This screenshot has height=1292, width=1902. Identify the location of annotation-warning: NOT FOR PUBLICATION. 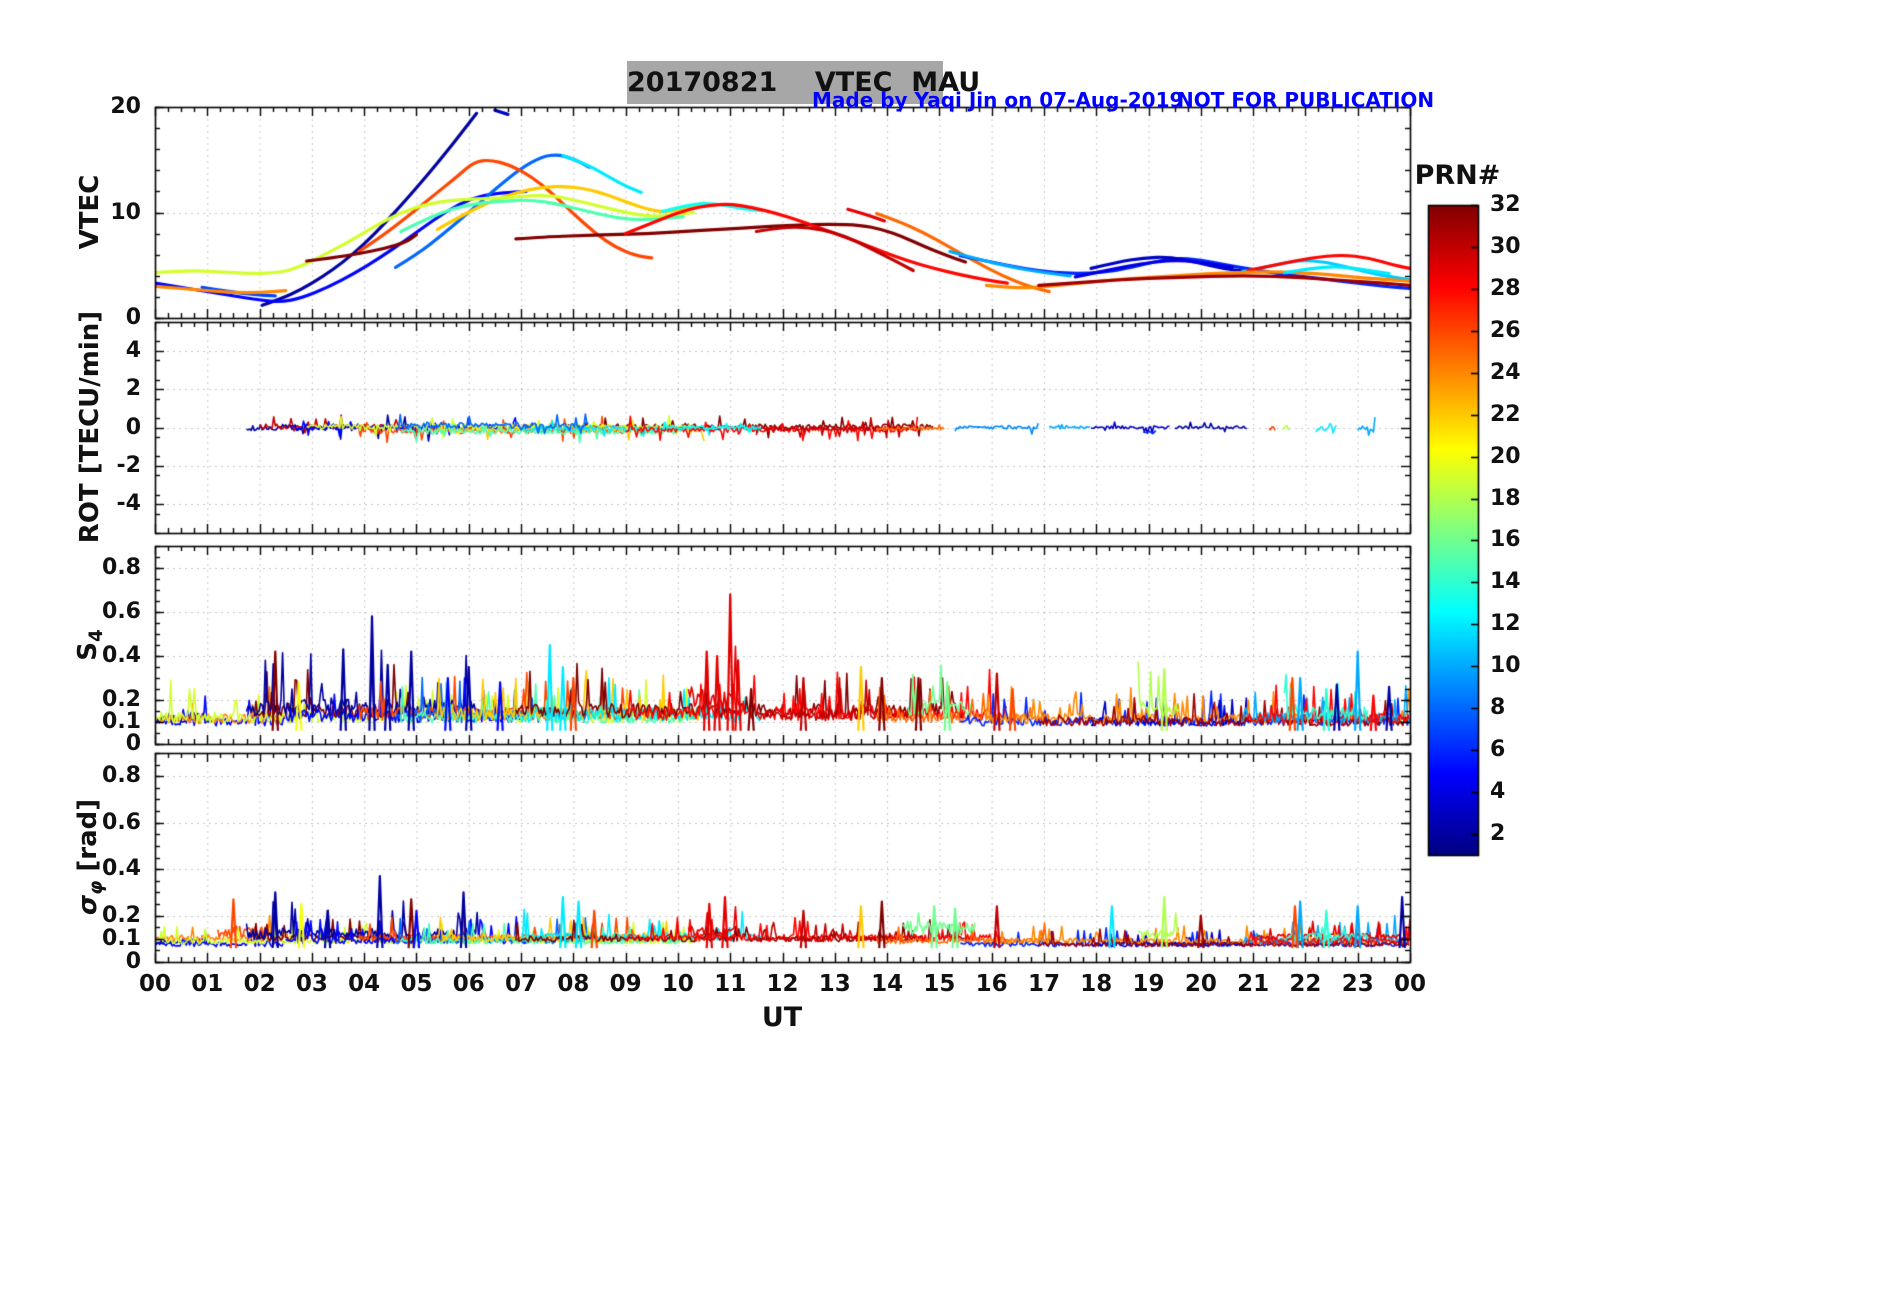
(1306, 100).